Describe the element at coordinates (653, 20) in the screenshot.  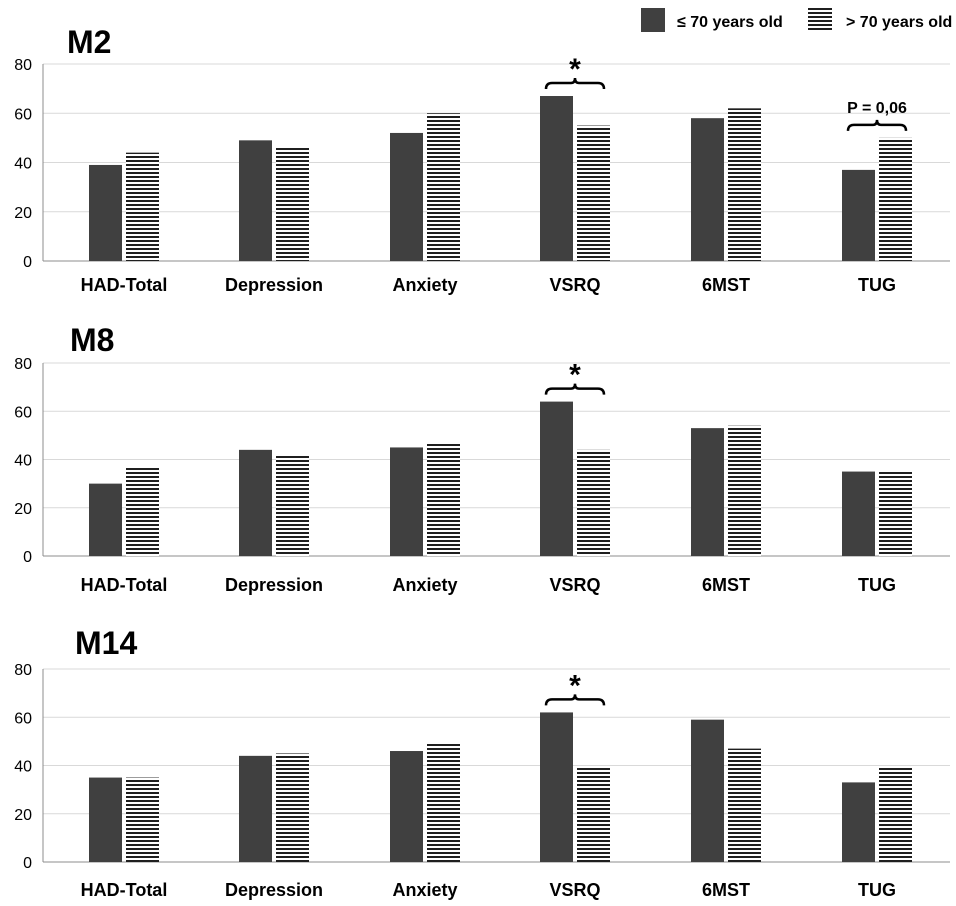
I see `legend-swatch-solid` at that location.